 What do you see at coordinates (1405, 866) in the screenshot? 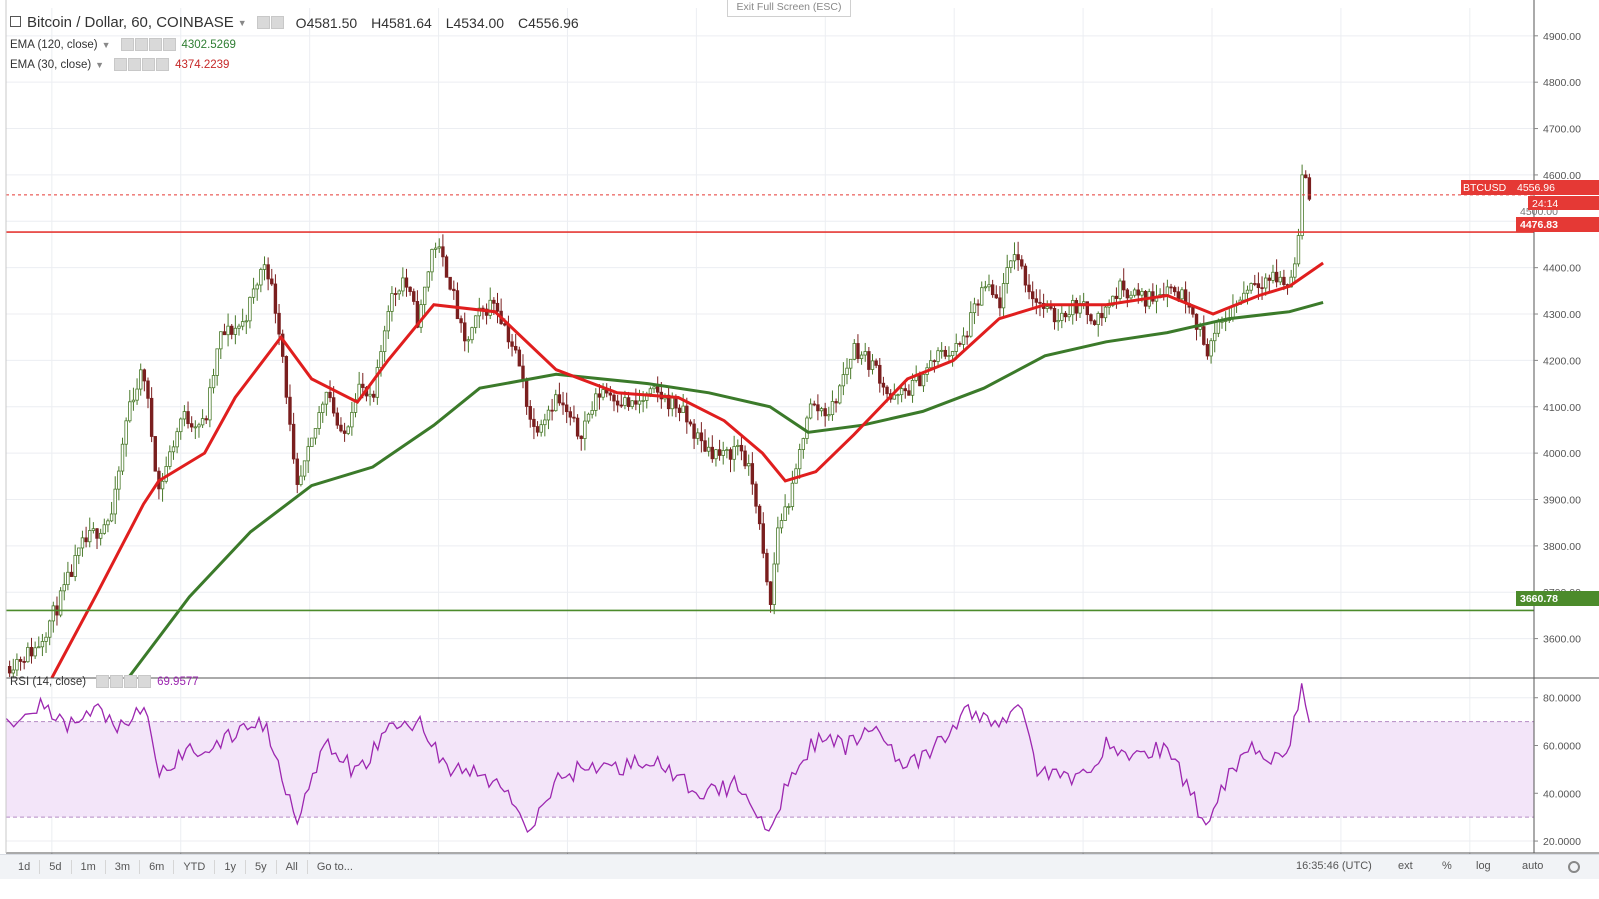
I see `ext-toggle: ext` at bounding box center [1405, 866].